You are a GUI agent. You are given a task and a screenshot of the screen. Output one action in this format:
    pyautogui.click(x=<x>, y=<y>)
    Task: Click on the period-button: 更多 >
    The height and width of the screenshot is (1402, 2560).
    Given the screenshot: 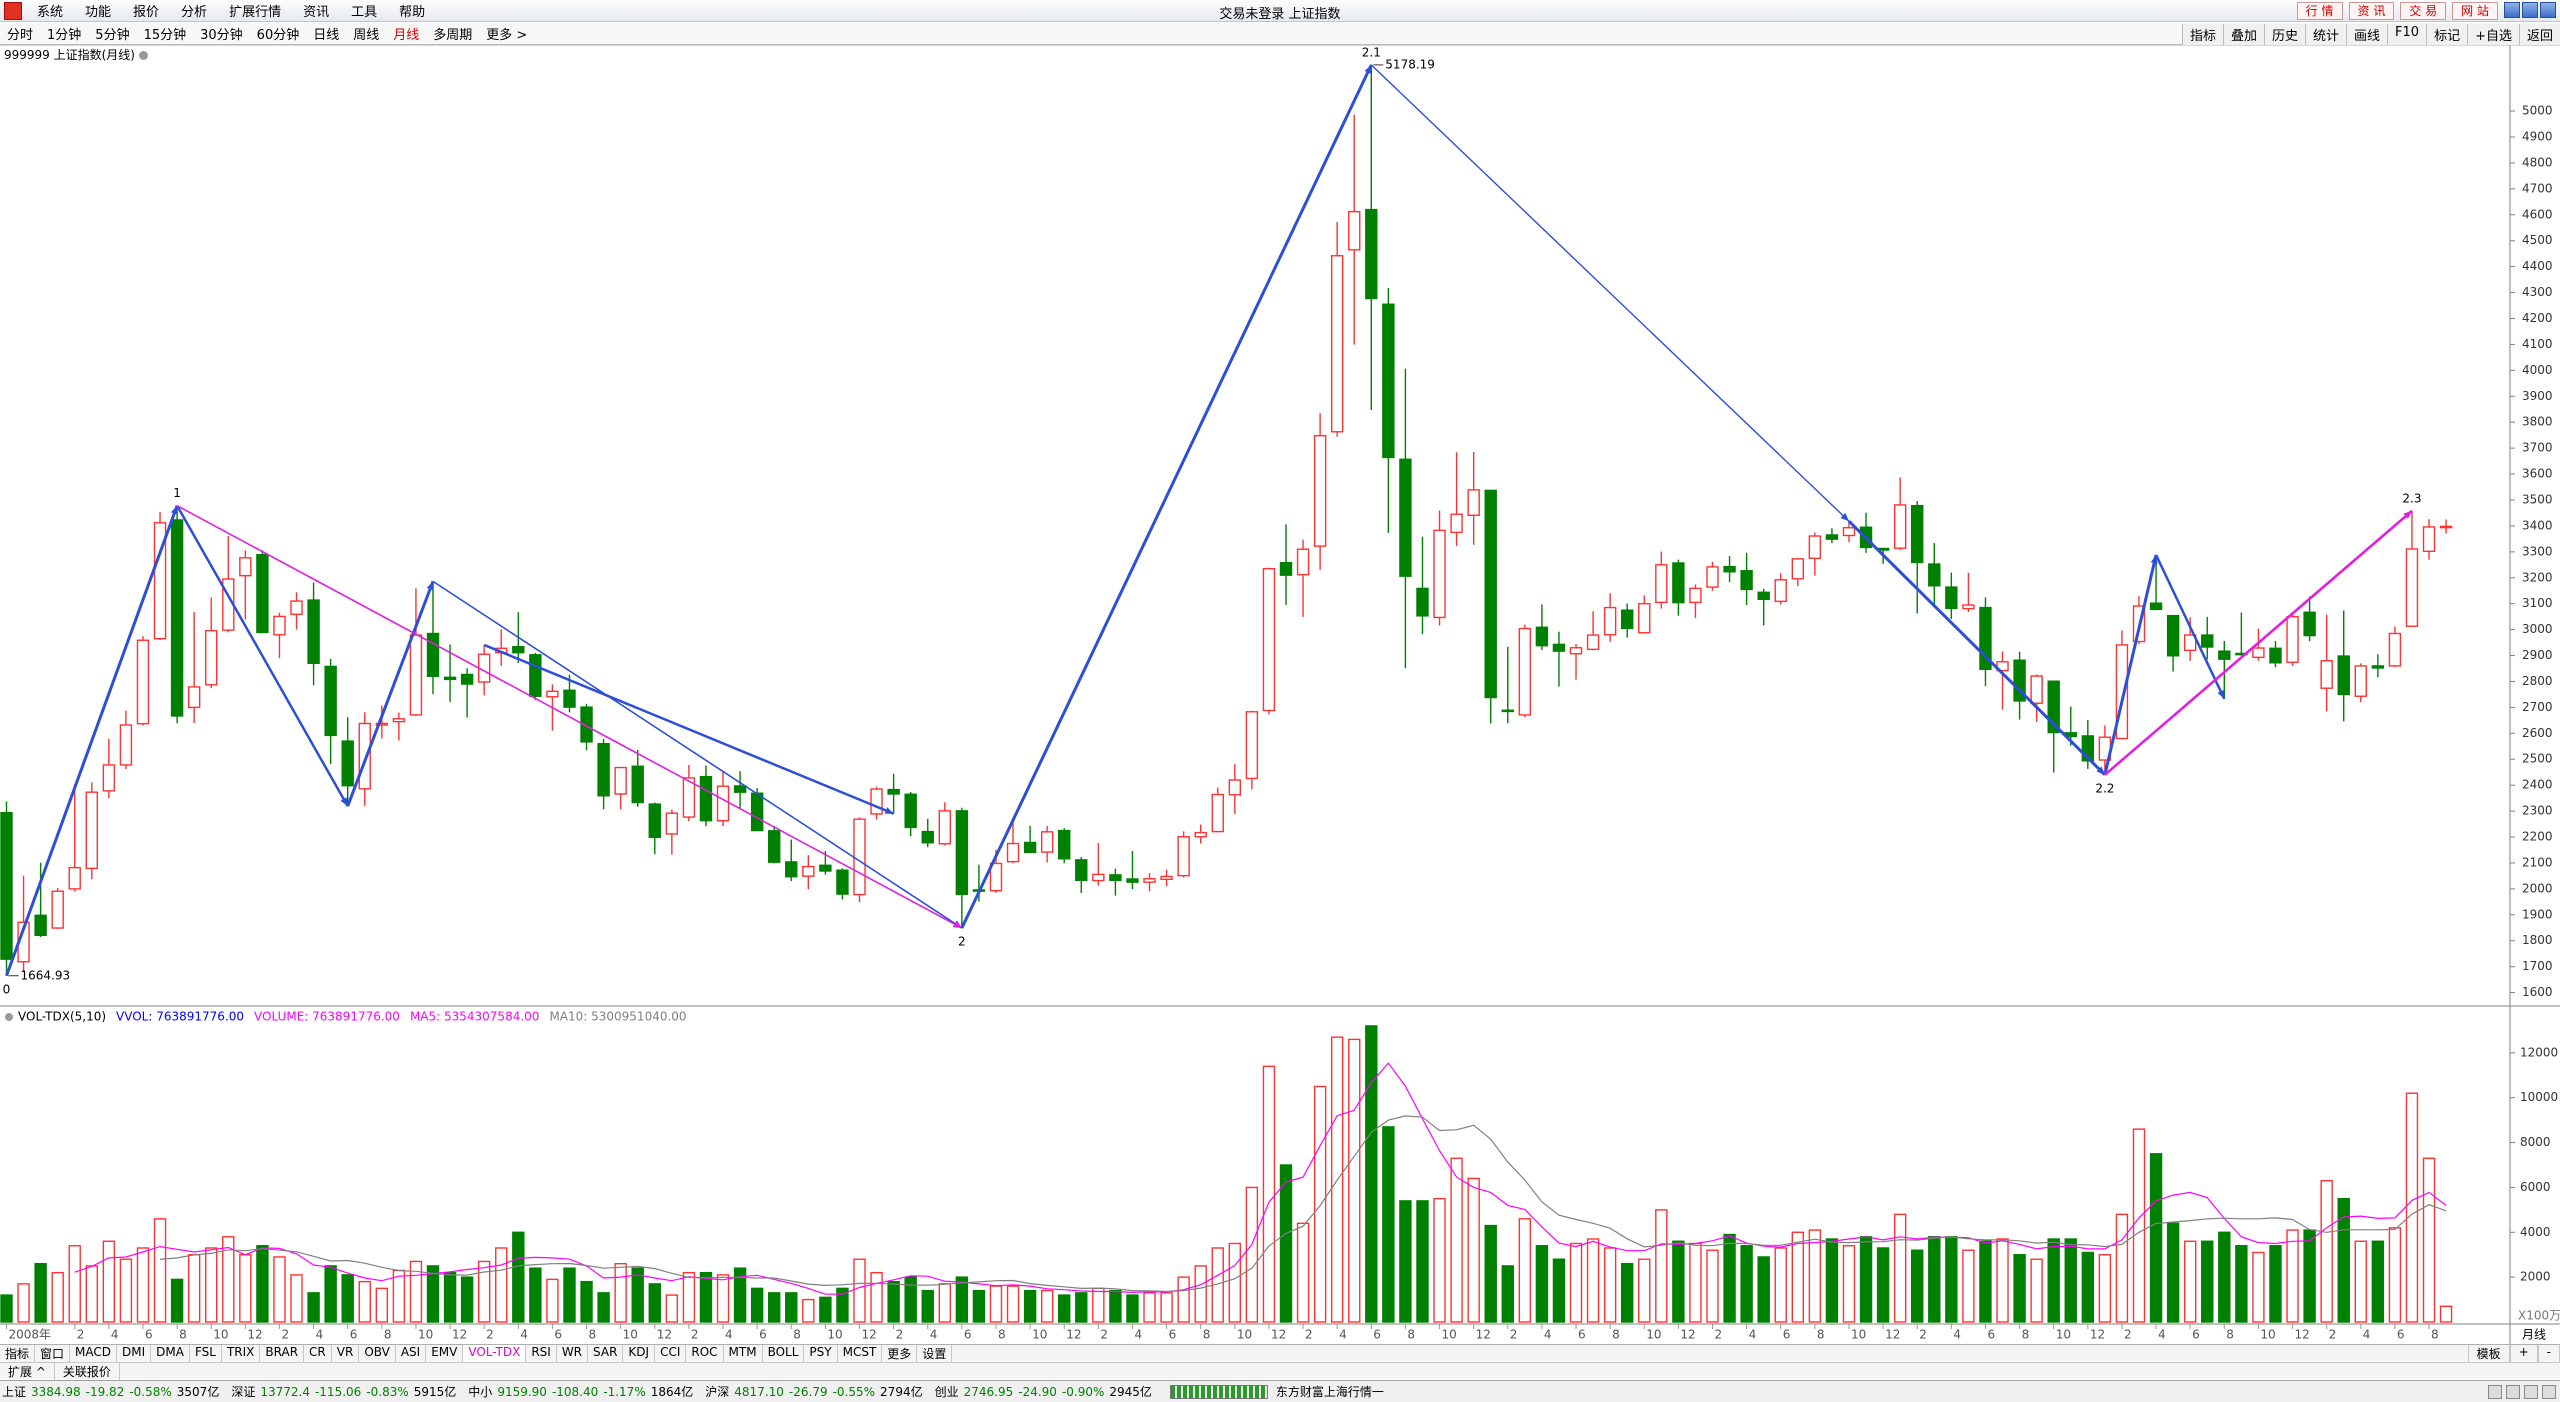 What is the action you would take?
    pyautogui.click(x=507, y=35)
    